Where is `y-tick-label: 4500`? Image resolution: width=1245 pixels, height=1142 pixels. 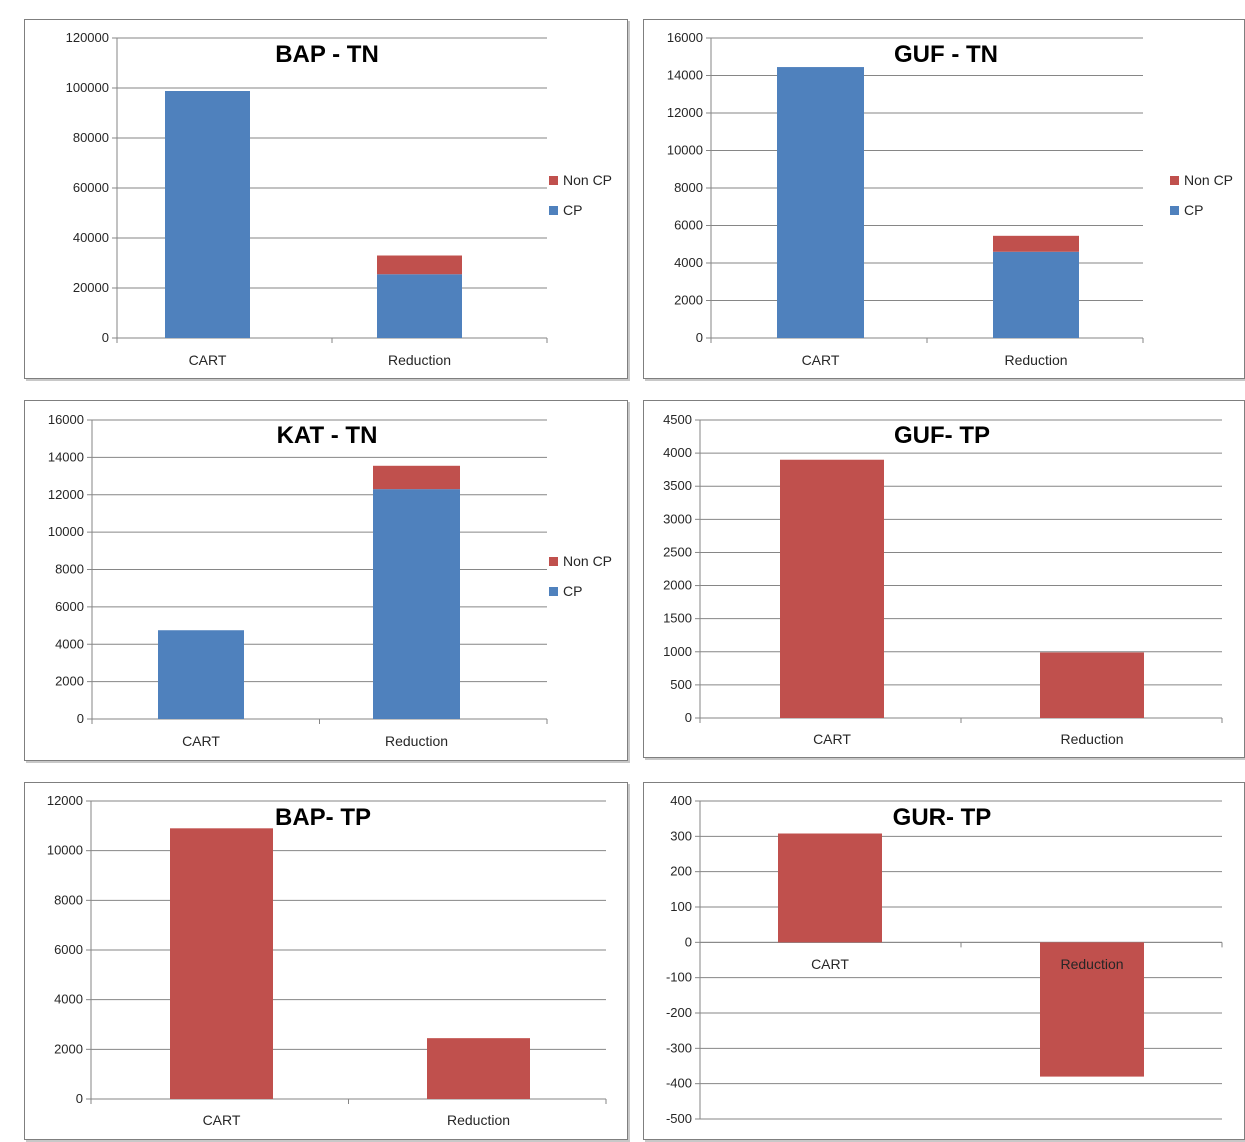
y-tick-label: 4500 is located at coordinates (677, 419).